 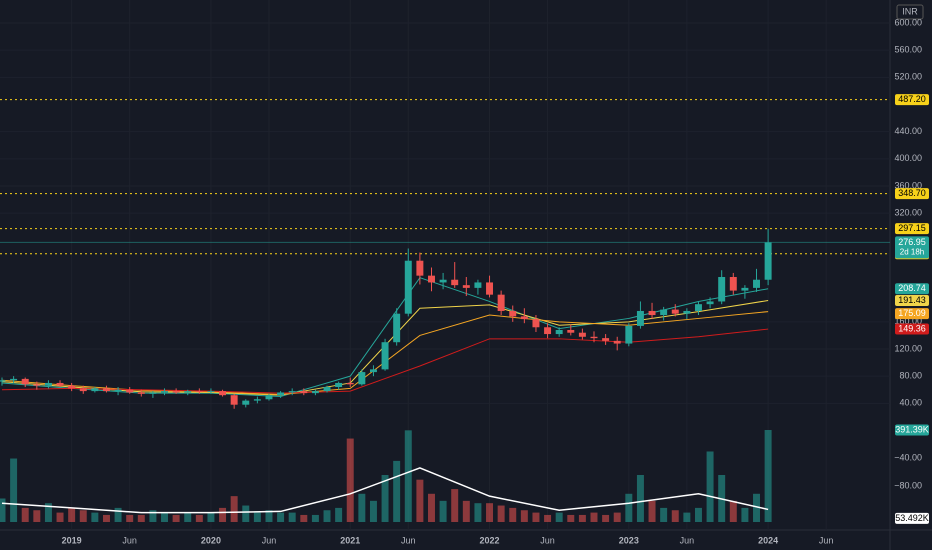 What do you see at coordinates (908, 485) in the screenshot?
I see `volume-scale-label: −80.00` at bounding box center [908, 485].